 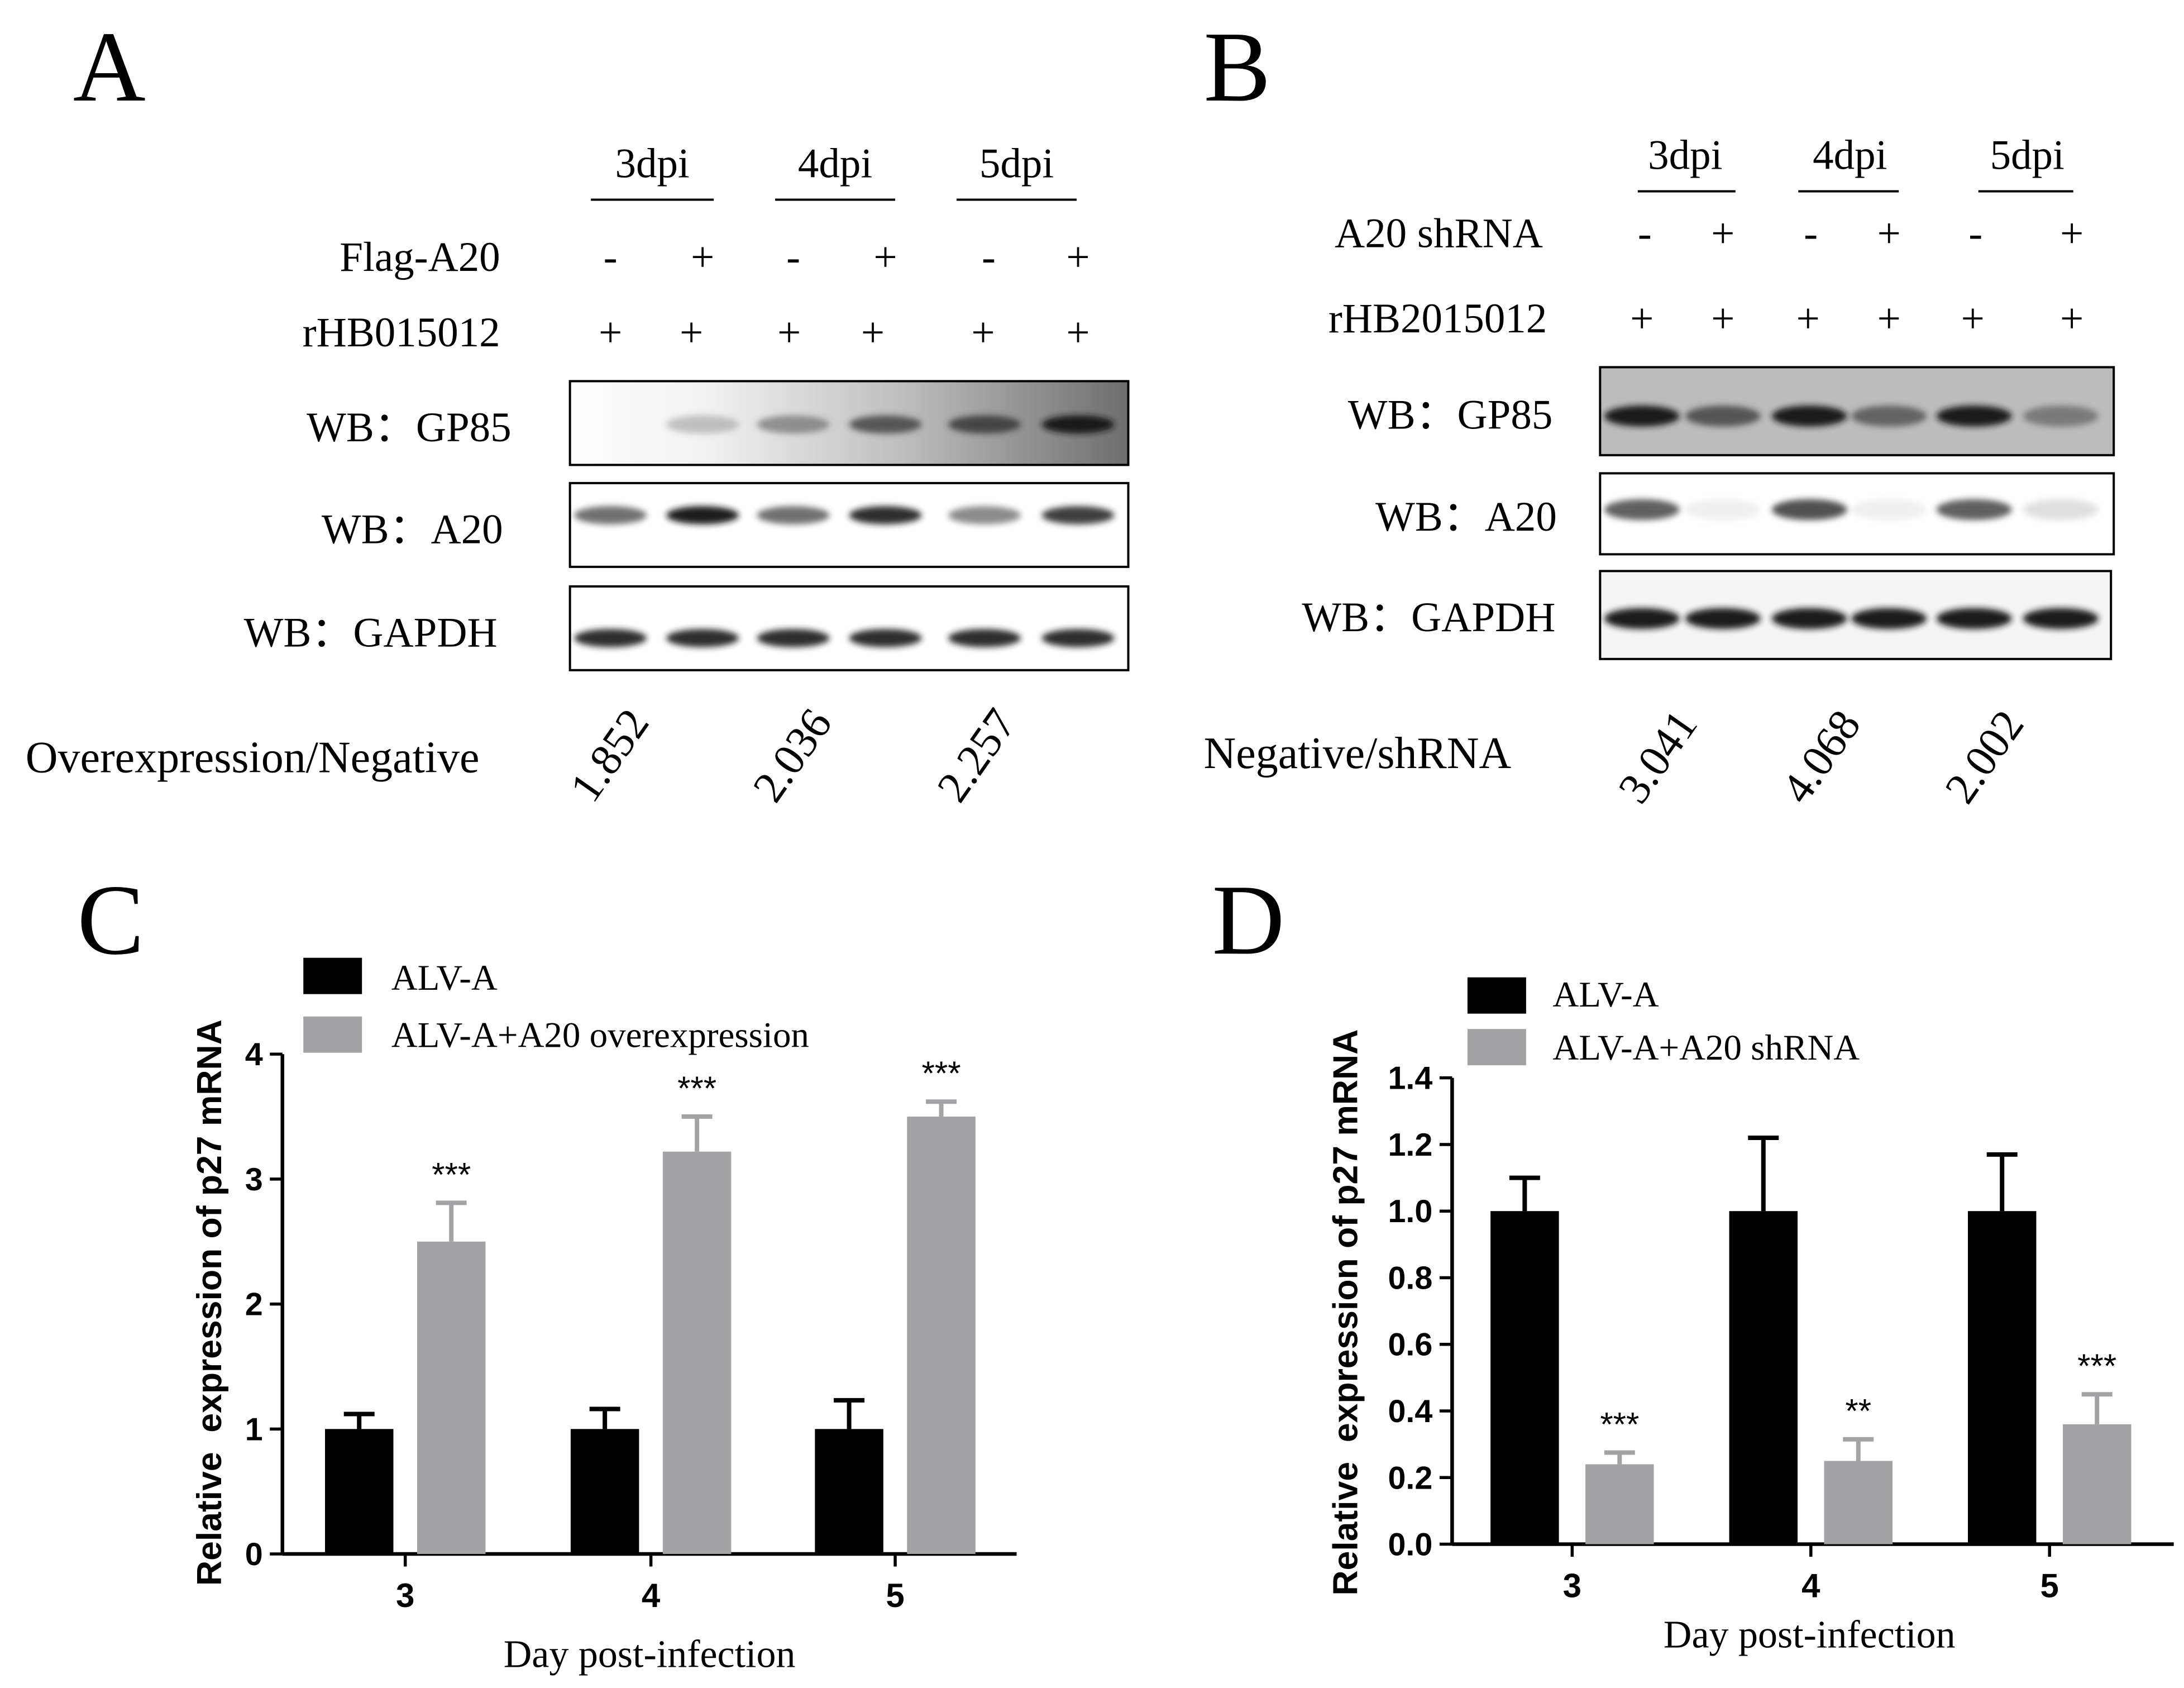 What do you see at coordinates (1706, 1048) in the screenshot?
I see `panel-d-legend-label: ALV-A+A20 shRNA` at bounding box center [1706, 1048].